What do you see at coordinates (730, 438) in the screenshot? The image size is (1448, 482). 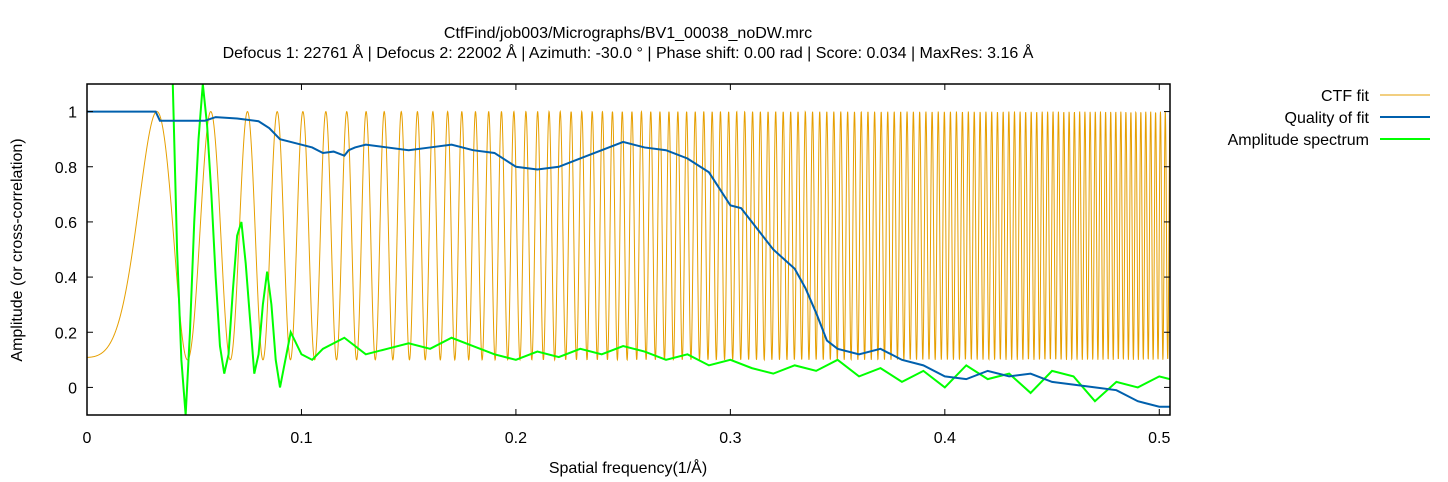 I see `x-tick-label: 0.3` at bounding box center [730, 438].